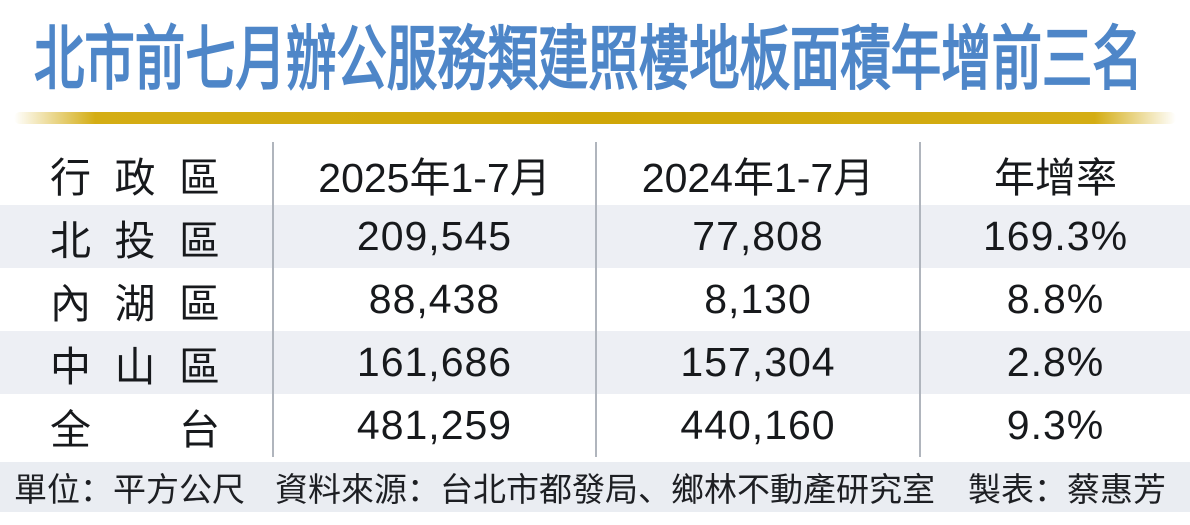 This screenshot has height=525, width=1190. I want to click on district-cell: 中山區, so click(135, 366).